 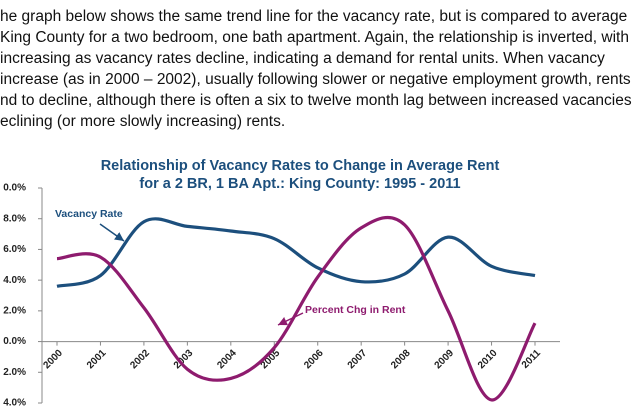 What do you see at coordinates (14, 249) in the screenshot?
I see `y-tick-label: 6.0%` at bounding box center [14, 249].